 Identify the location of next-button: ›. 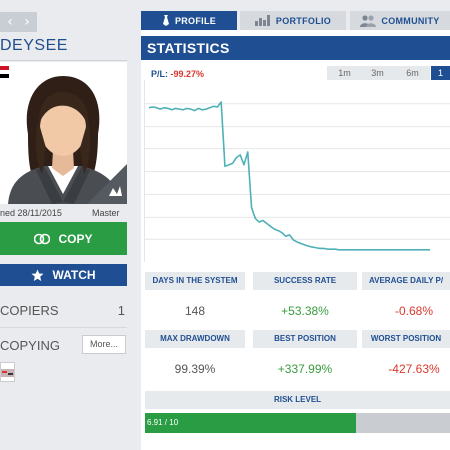
(27, 22).